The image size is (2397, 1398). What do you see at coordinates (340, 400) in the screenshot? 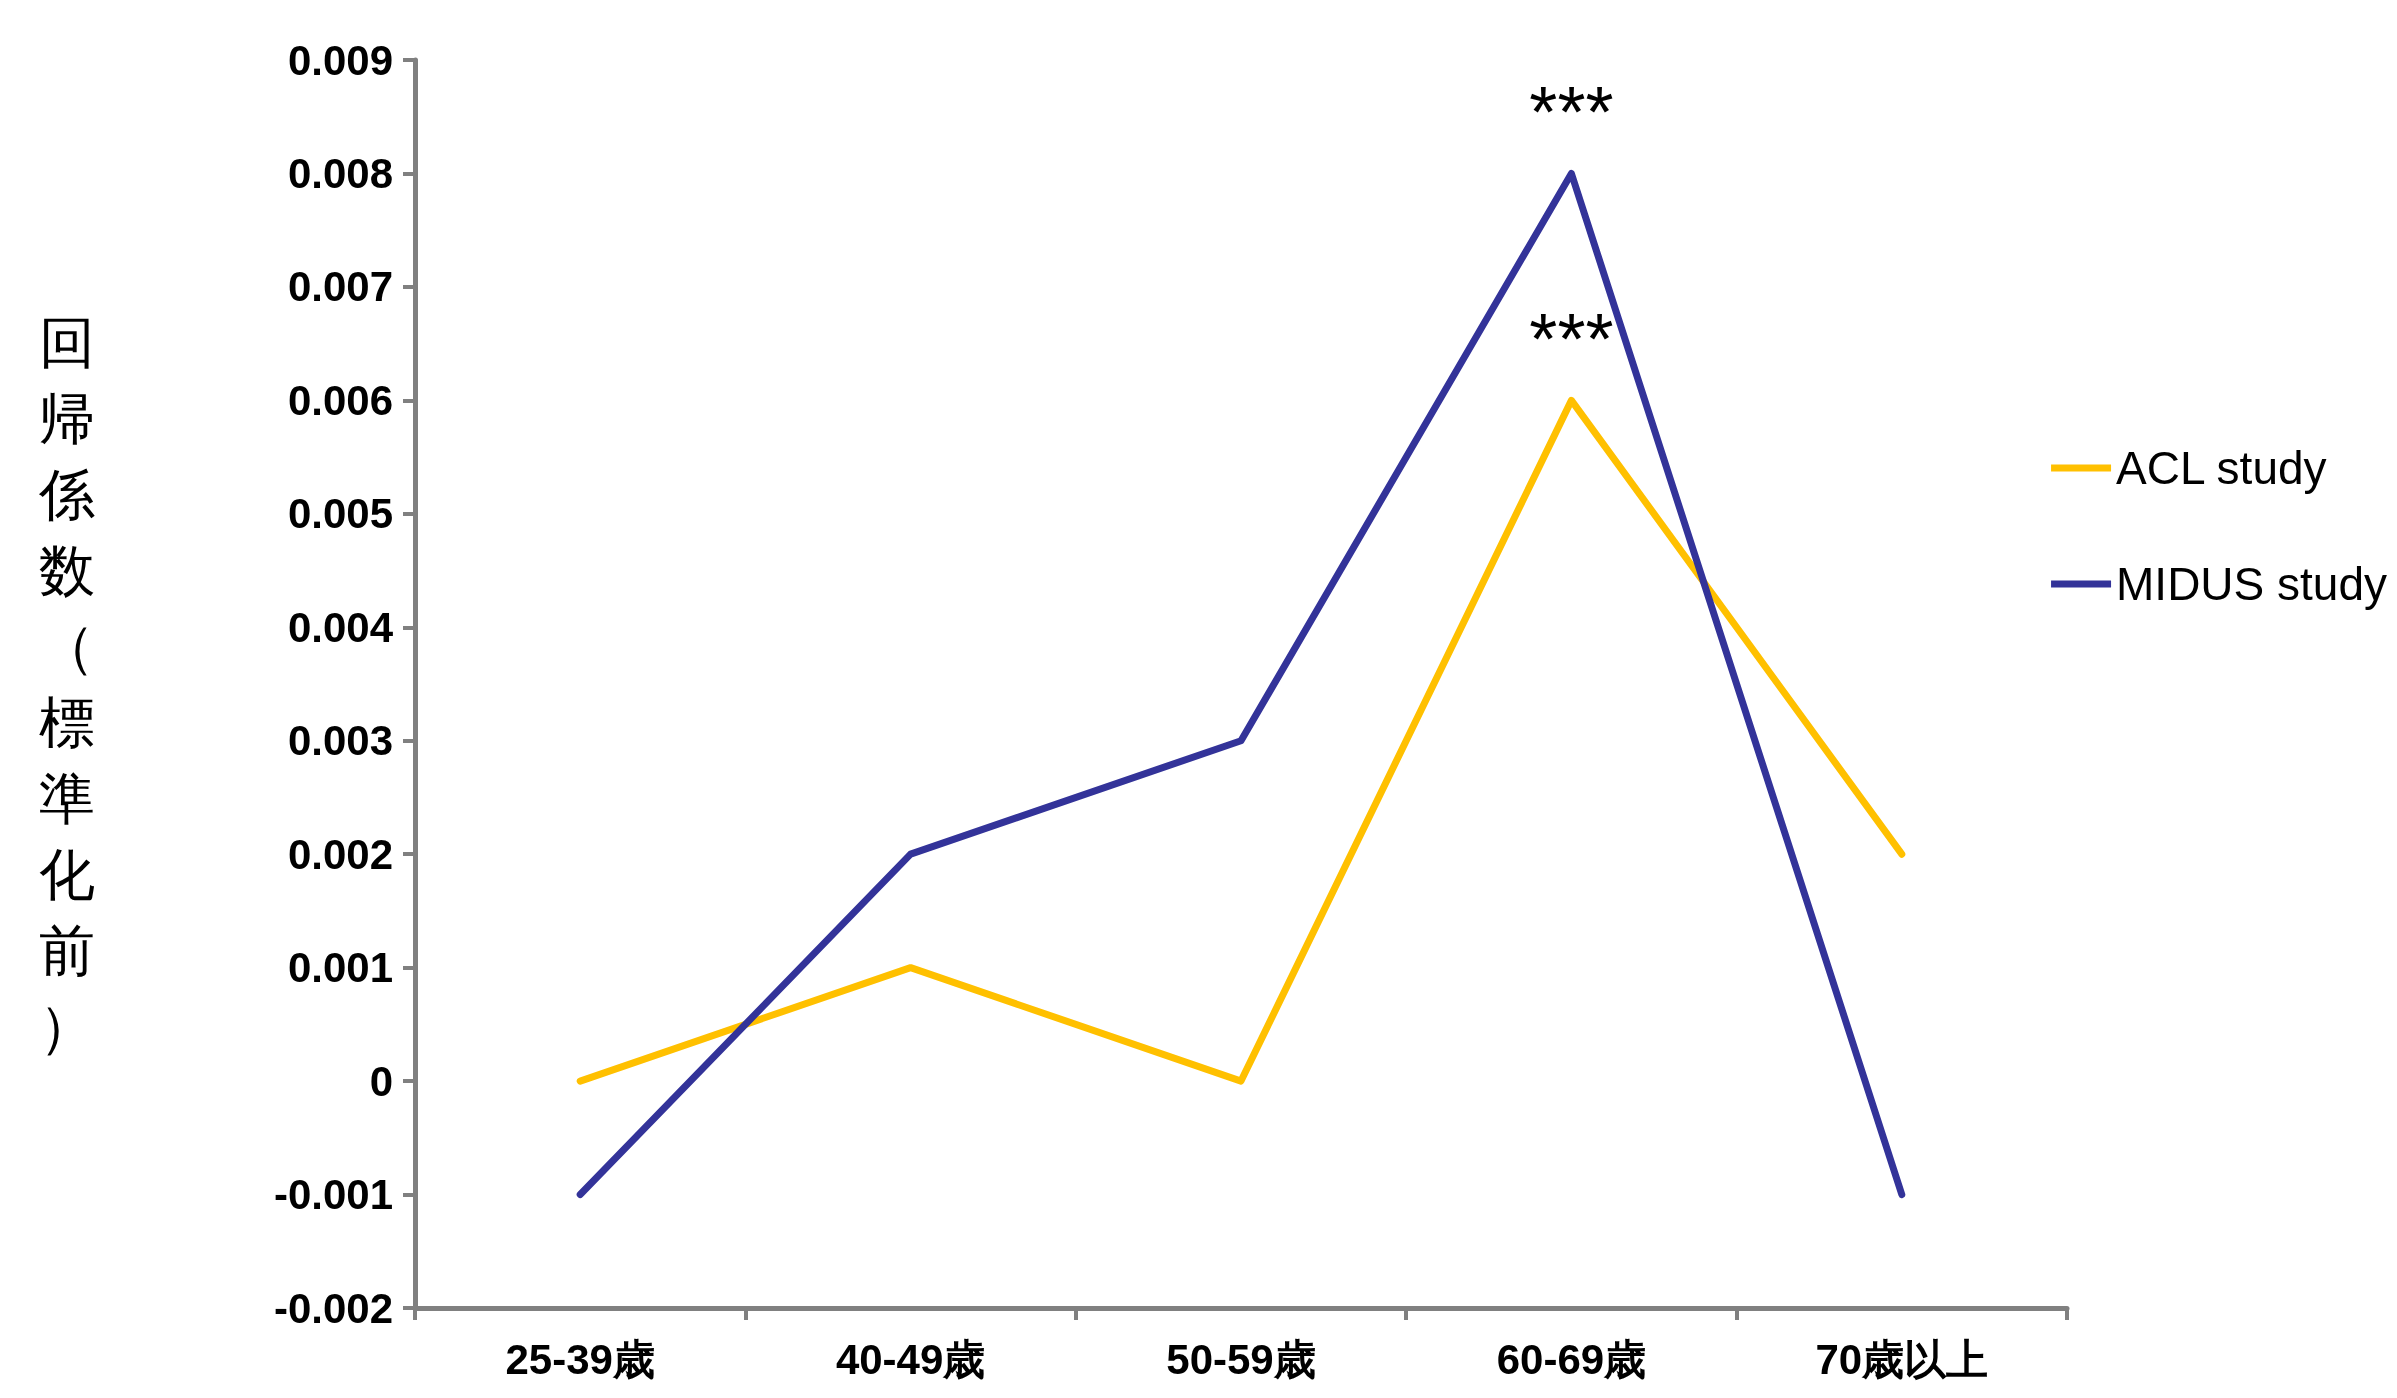
I see `y-tick-label: 0.006` at bounding box center [340, 400].